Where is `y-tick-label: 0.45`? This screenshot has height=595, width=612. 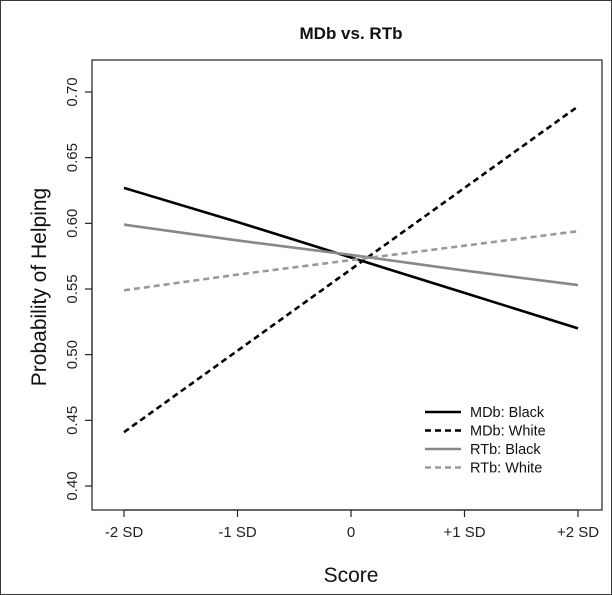 y-tick-label: 0.45 is located at coordinates (72, 420).